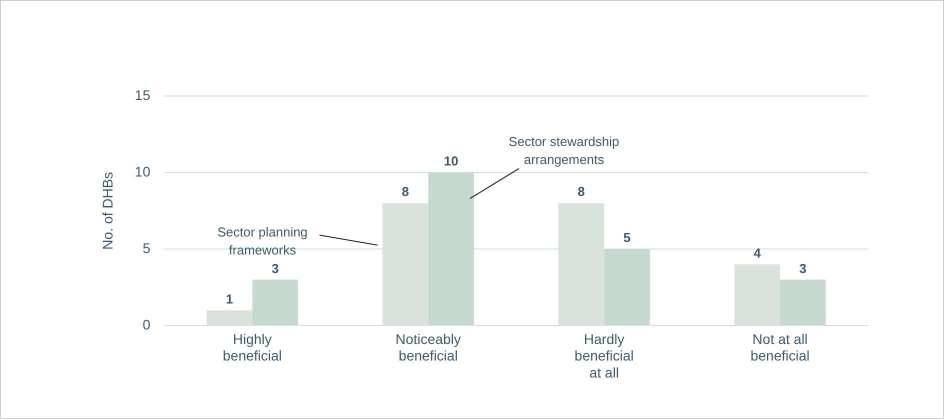  Describe the element at coordinates (252, 347) in the screenshot. I see `x-tick-label: Highly beneficial` at that location.